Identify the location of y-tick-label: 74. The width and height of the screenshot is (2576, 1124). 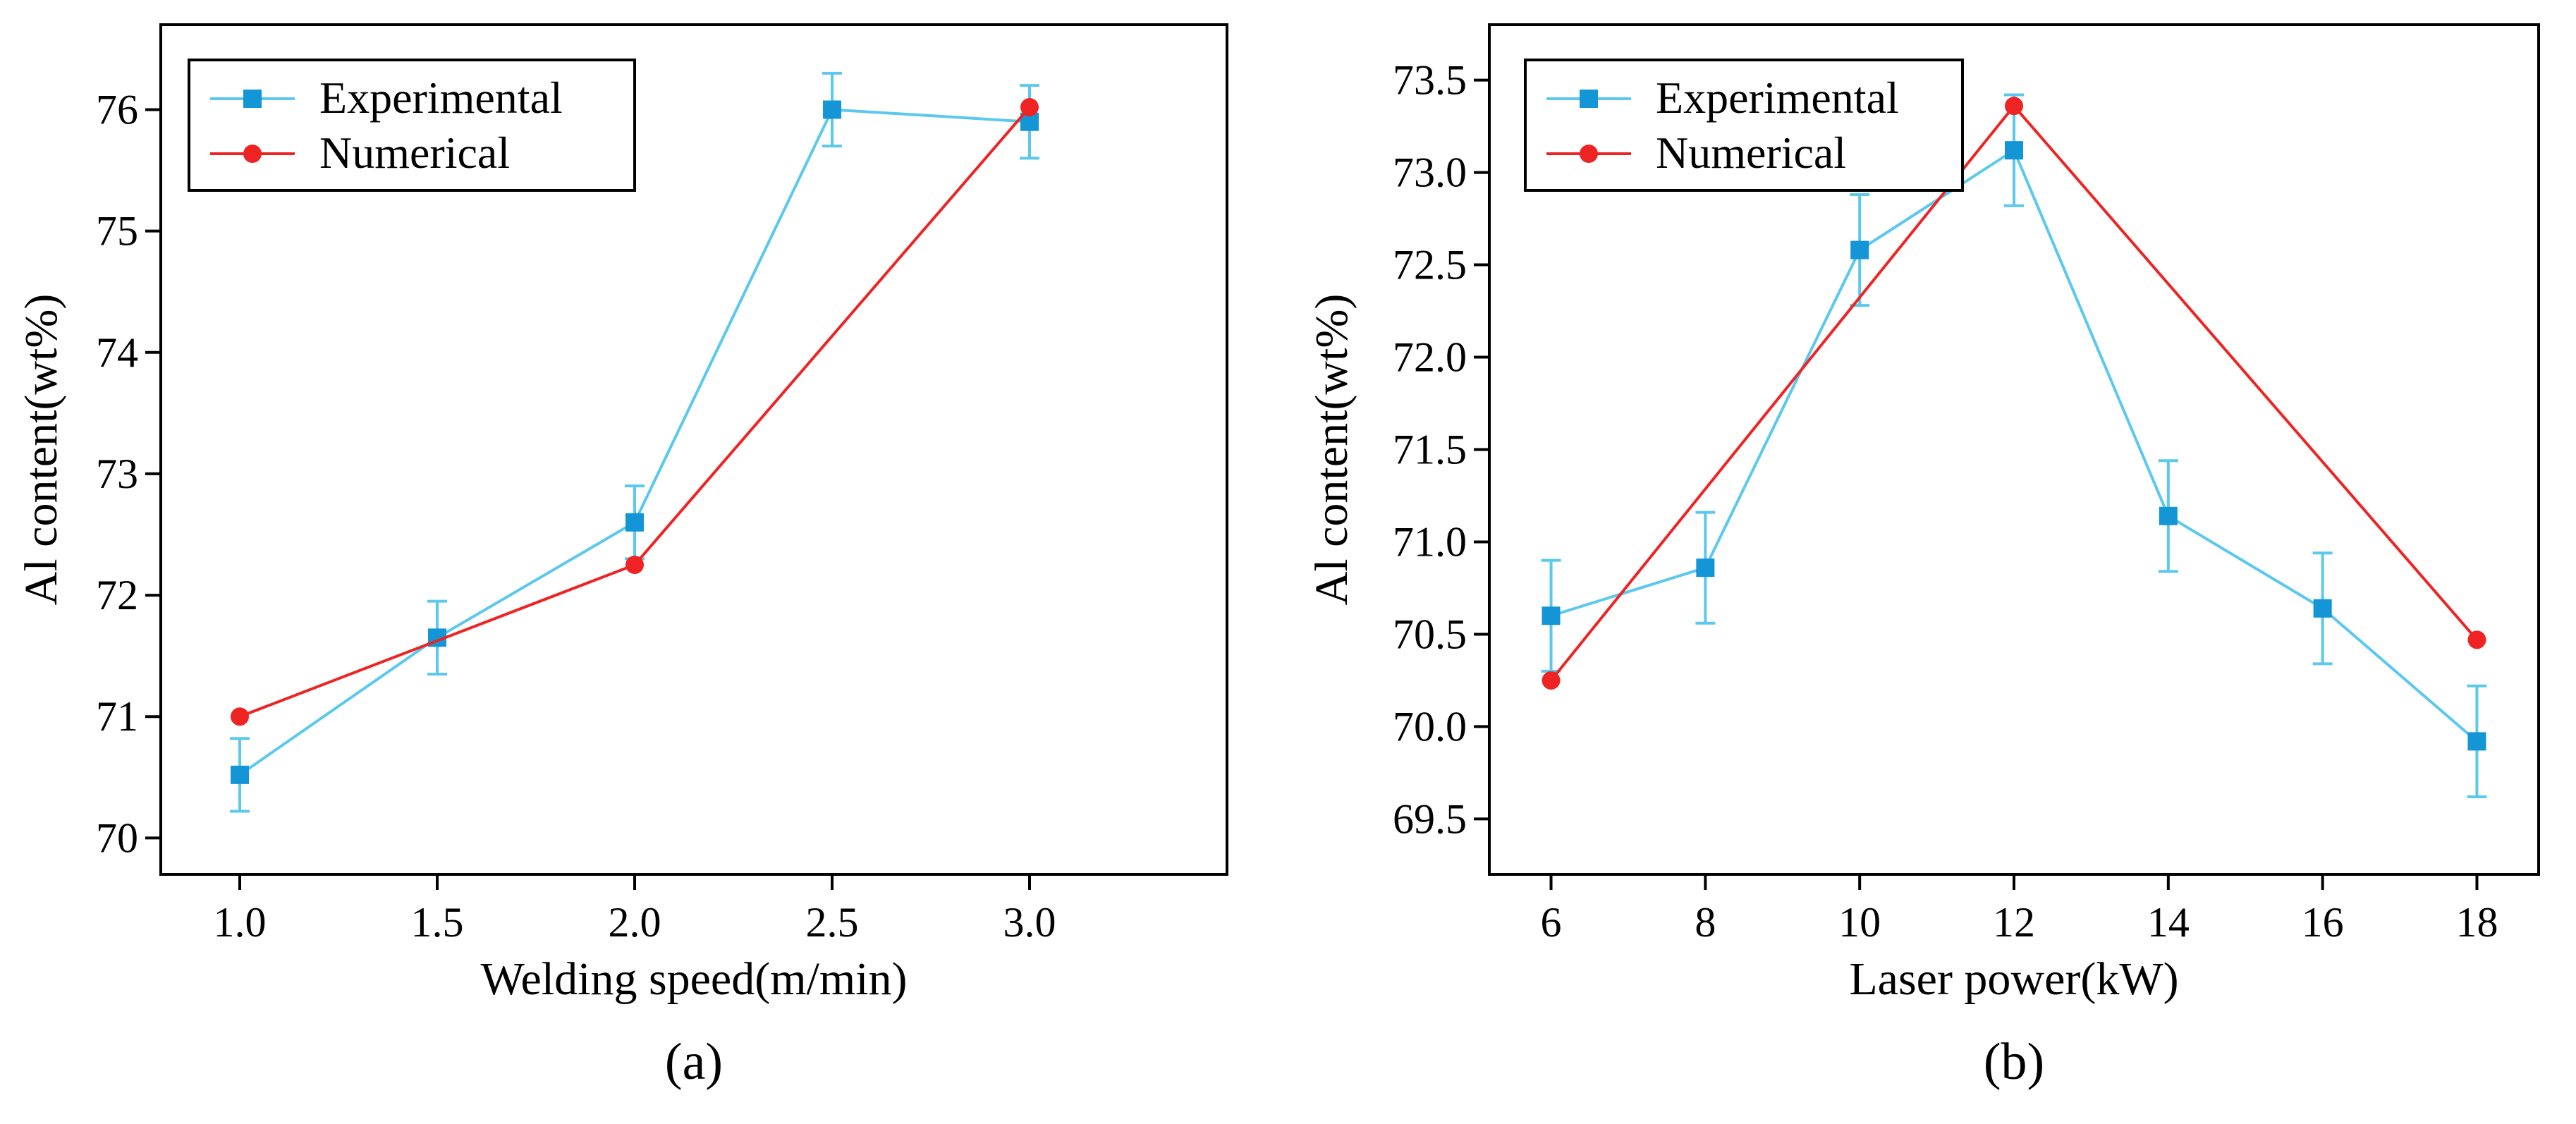
(117, 352).